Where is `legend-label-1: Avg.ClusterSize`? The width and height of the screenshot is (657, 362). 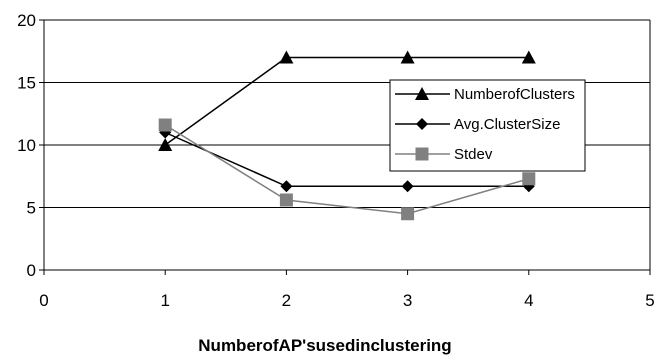 legend-label-1: Avg.ClusterSize is located at coordinates (507, 124).